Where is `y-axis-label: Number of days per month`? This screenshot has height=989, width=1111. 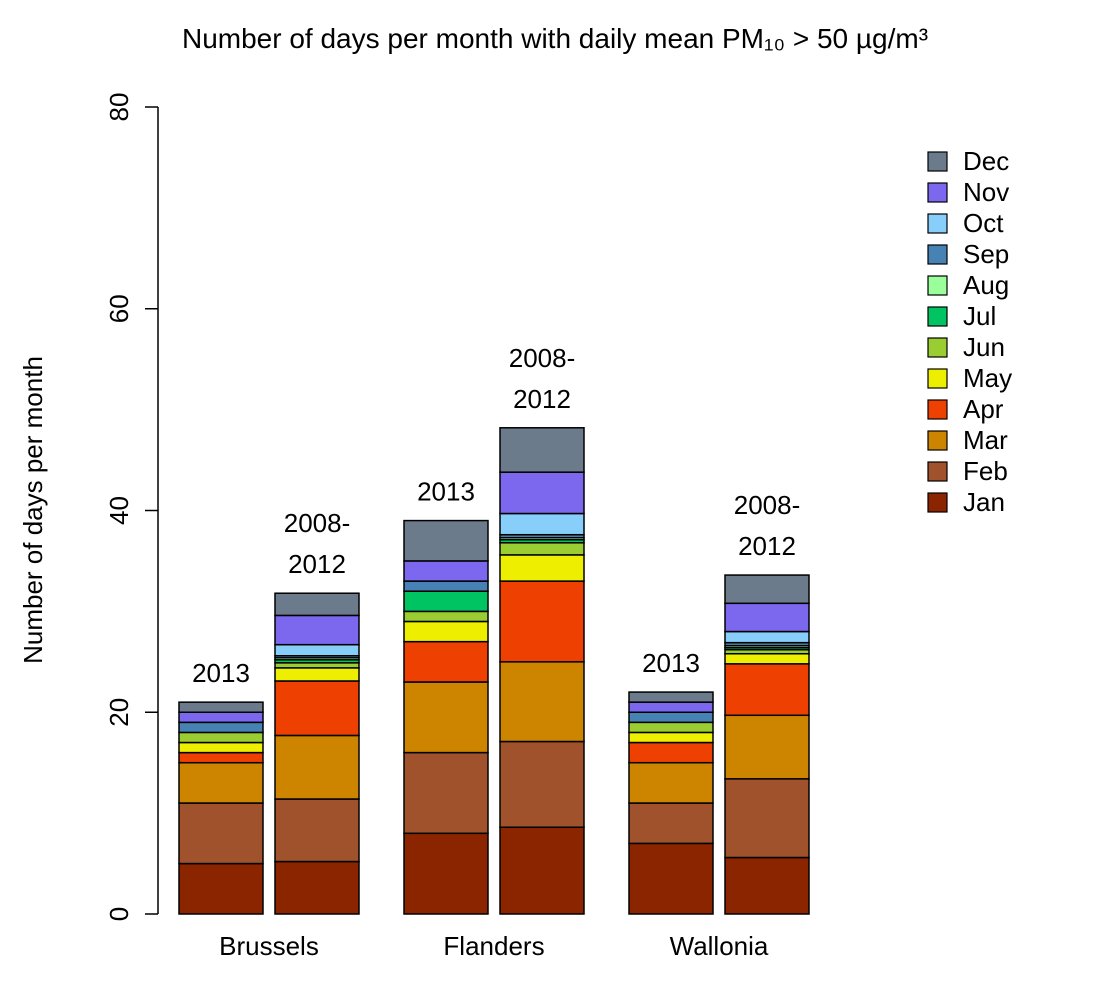
y-axis-label: Number of days per month is located at coordinates (33, 510).